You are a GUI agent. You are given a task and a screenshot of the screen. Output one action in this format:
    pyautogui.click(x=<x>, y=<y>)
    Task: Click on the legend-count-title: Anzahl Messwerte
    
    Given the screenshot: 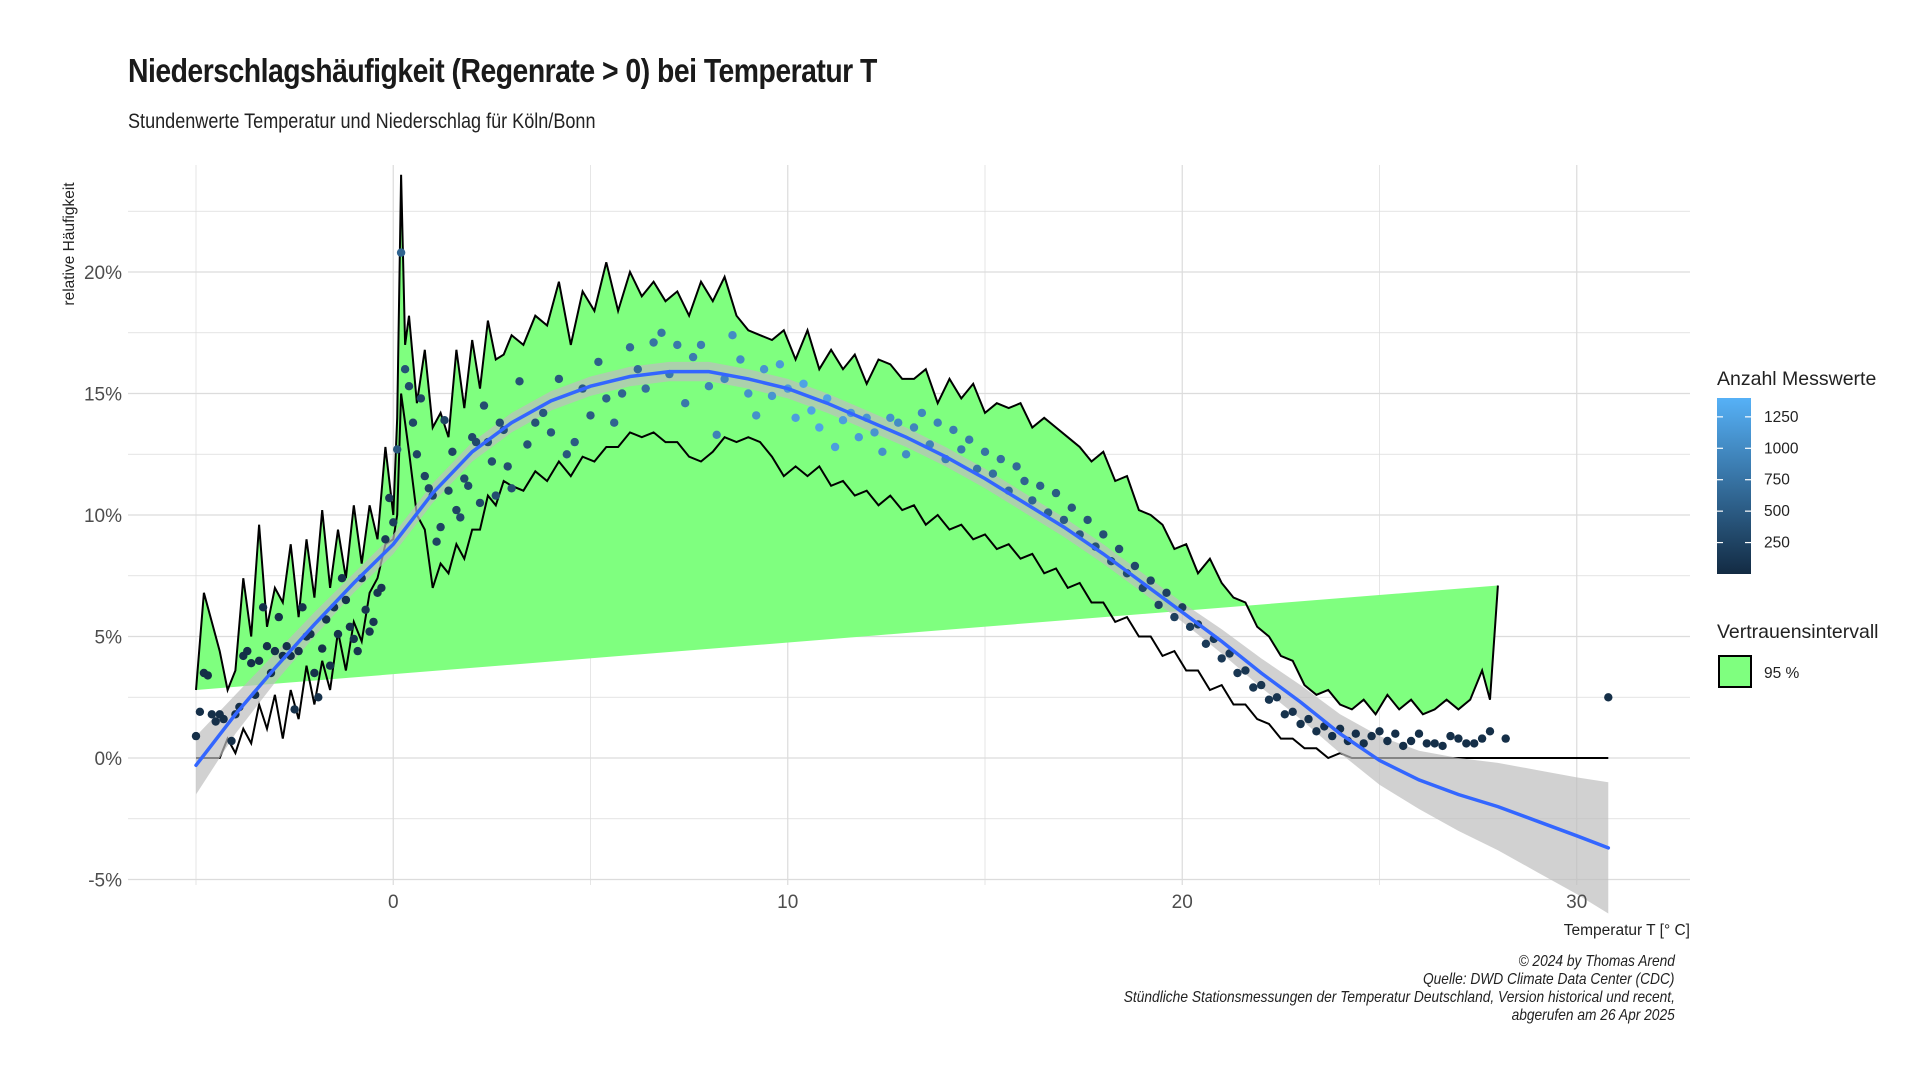 What is the action you would take?
    pyautogui.click(x=1796, y=379)
    